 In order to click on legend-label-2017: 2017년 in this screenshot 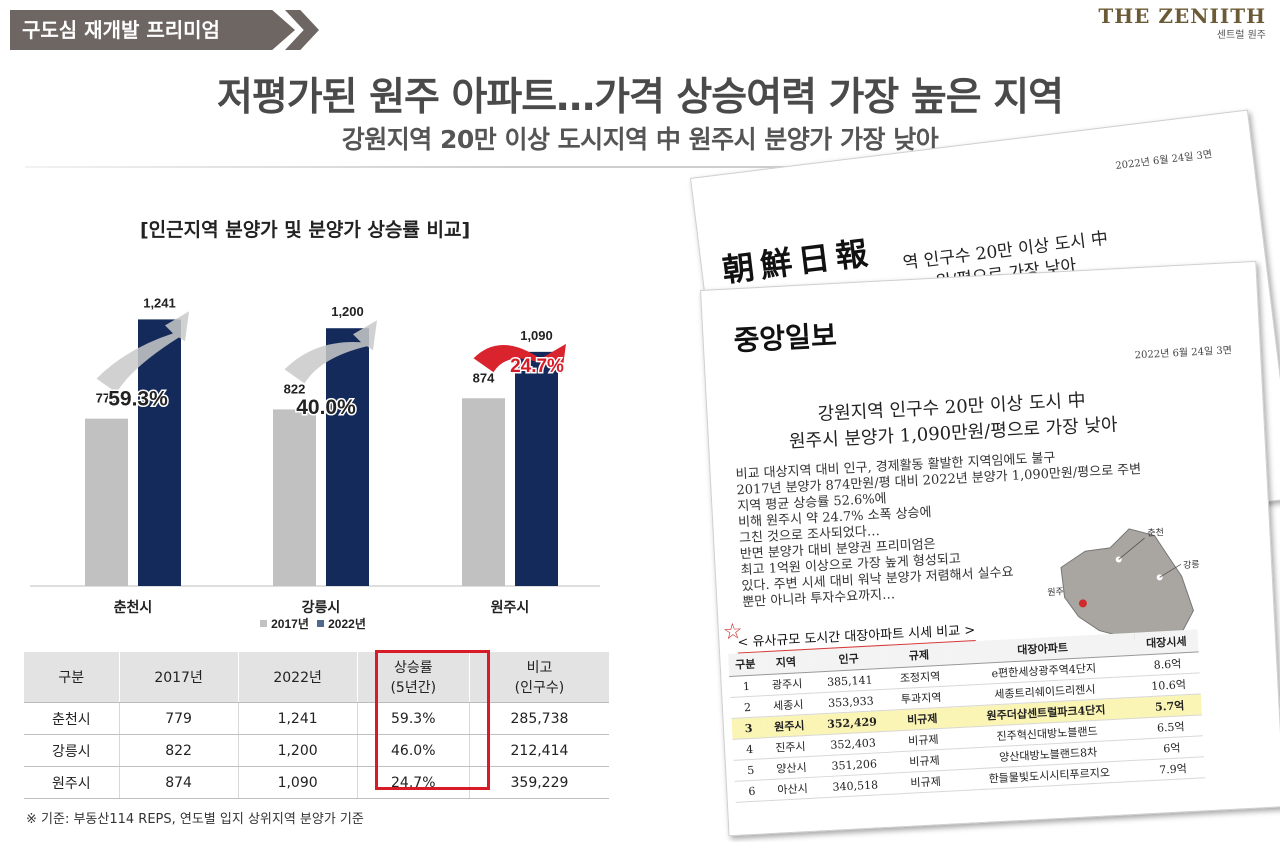, I will do `click(290, 624)`.